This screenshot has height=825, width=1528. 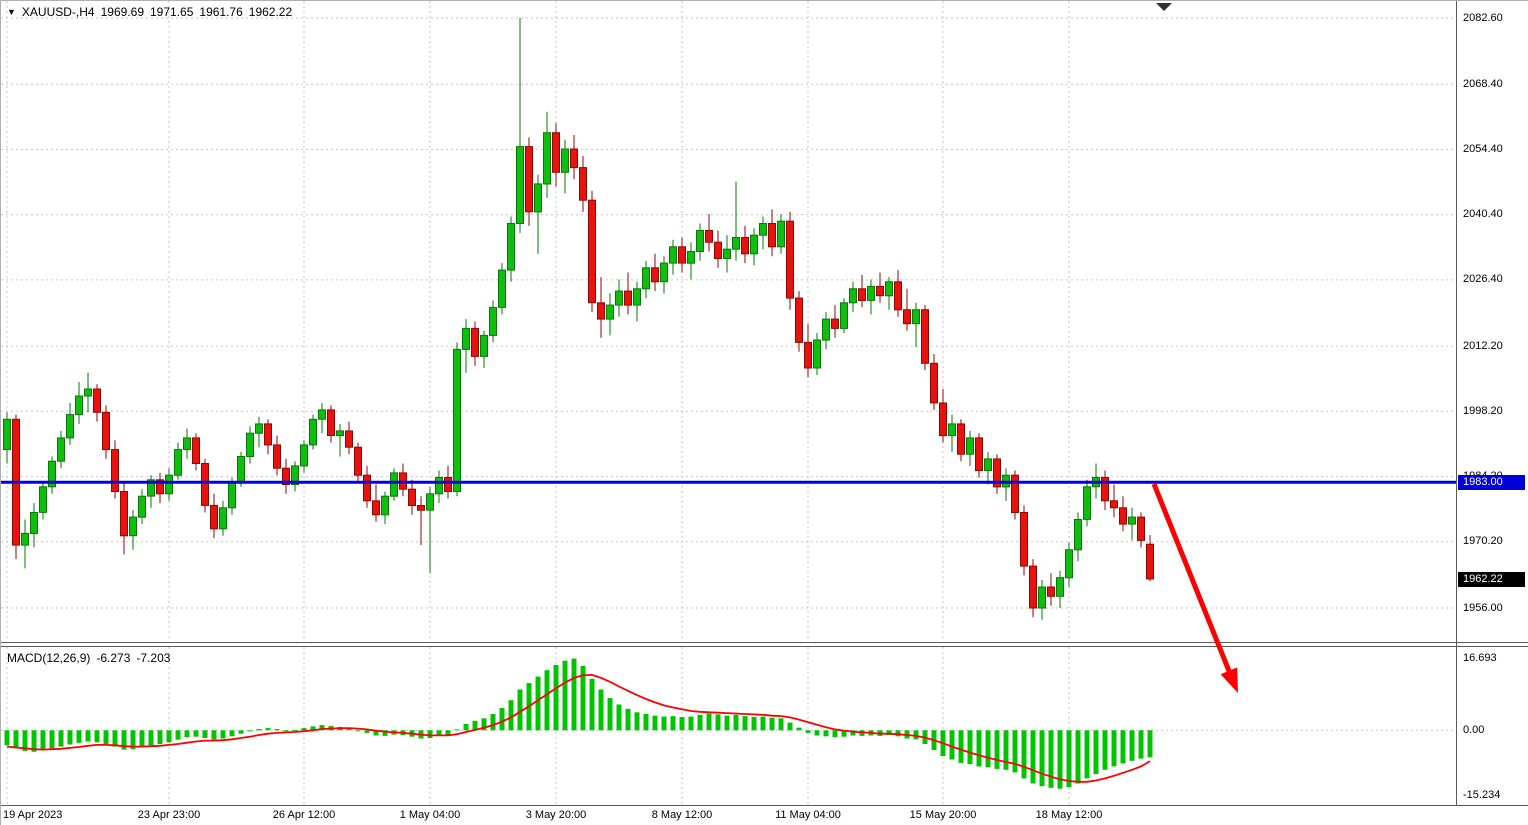 I want to click on macd-axis-label: 16.693, so click(x=1480, y=658).